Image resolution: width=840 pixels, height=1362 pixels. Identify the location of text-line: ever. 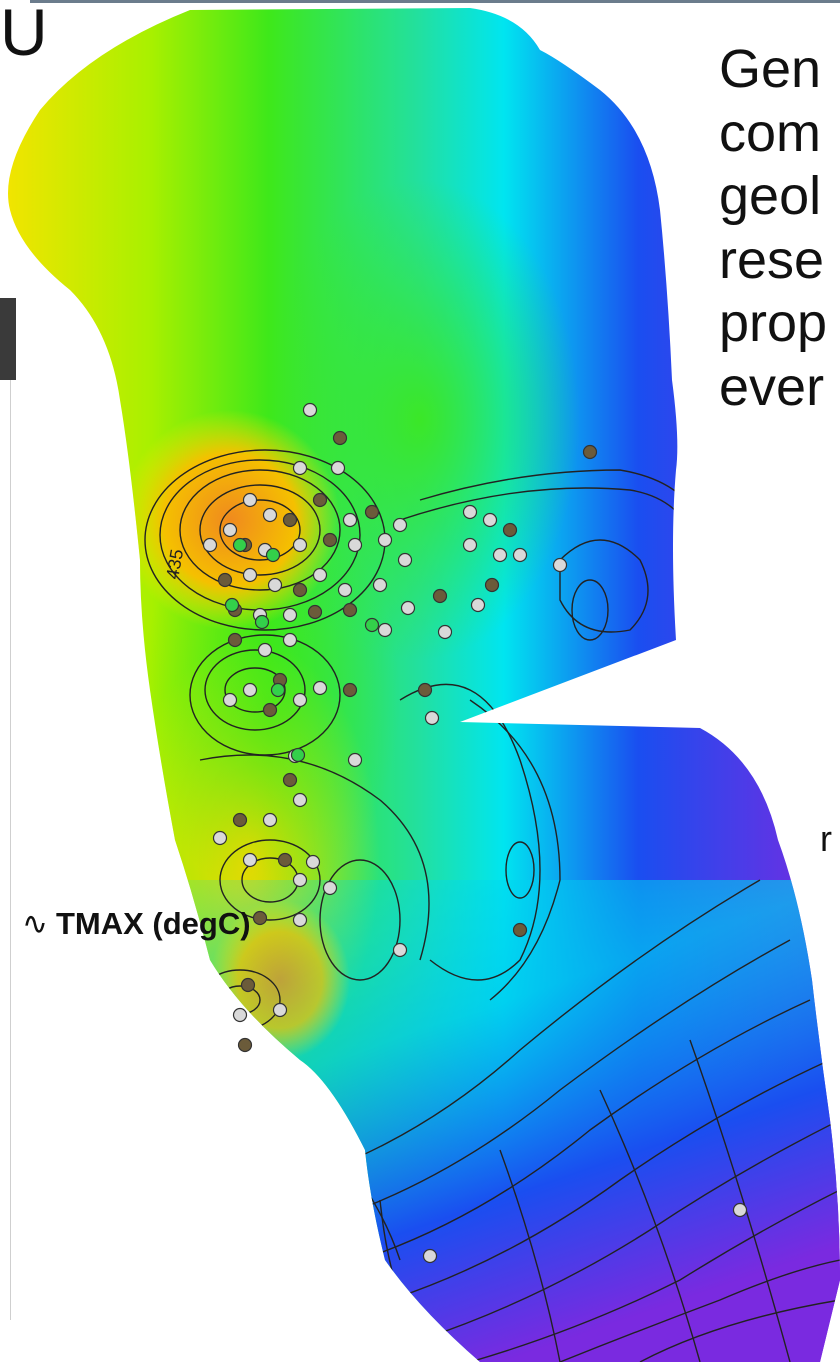
(772, 386).